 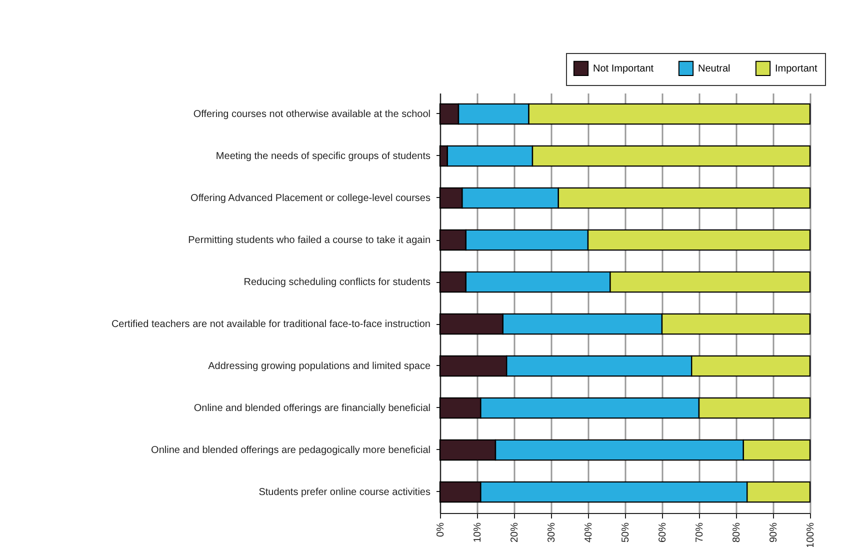 What do you see at coordinates (774, 532) in the screenshot?
I see `x-tick-label: 90%` at bounding box center [774, 532].